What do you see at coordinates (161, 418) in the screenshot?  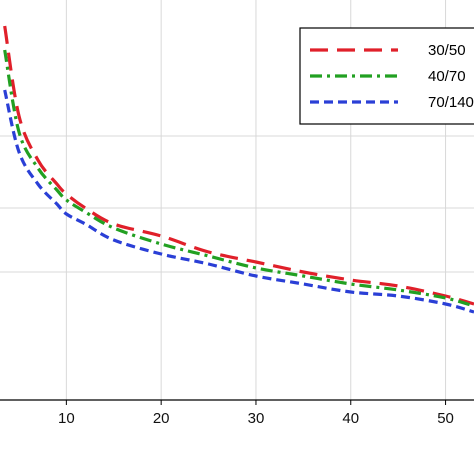 I see `x-tick-label: 20` at bounding box center [161, 418].